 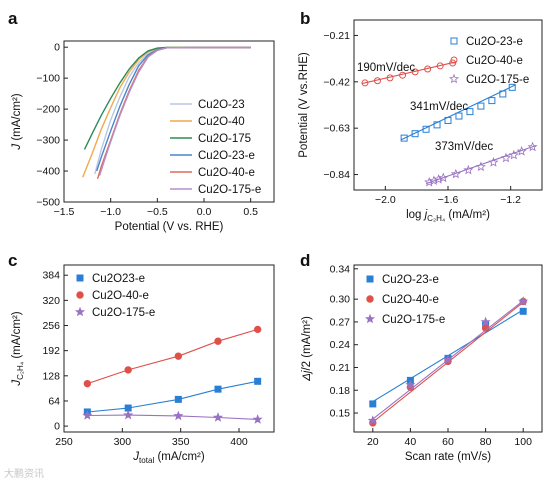 I want to click on x-tick-label: 100, so click(x=523, y=442).